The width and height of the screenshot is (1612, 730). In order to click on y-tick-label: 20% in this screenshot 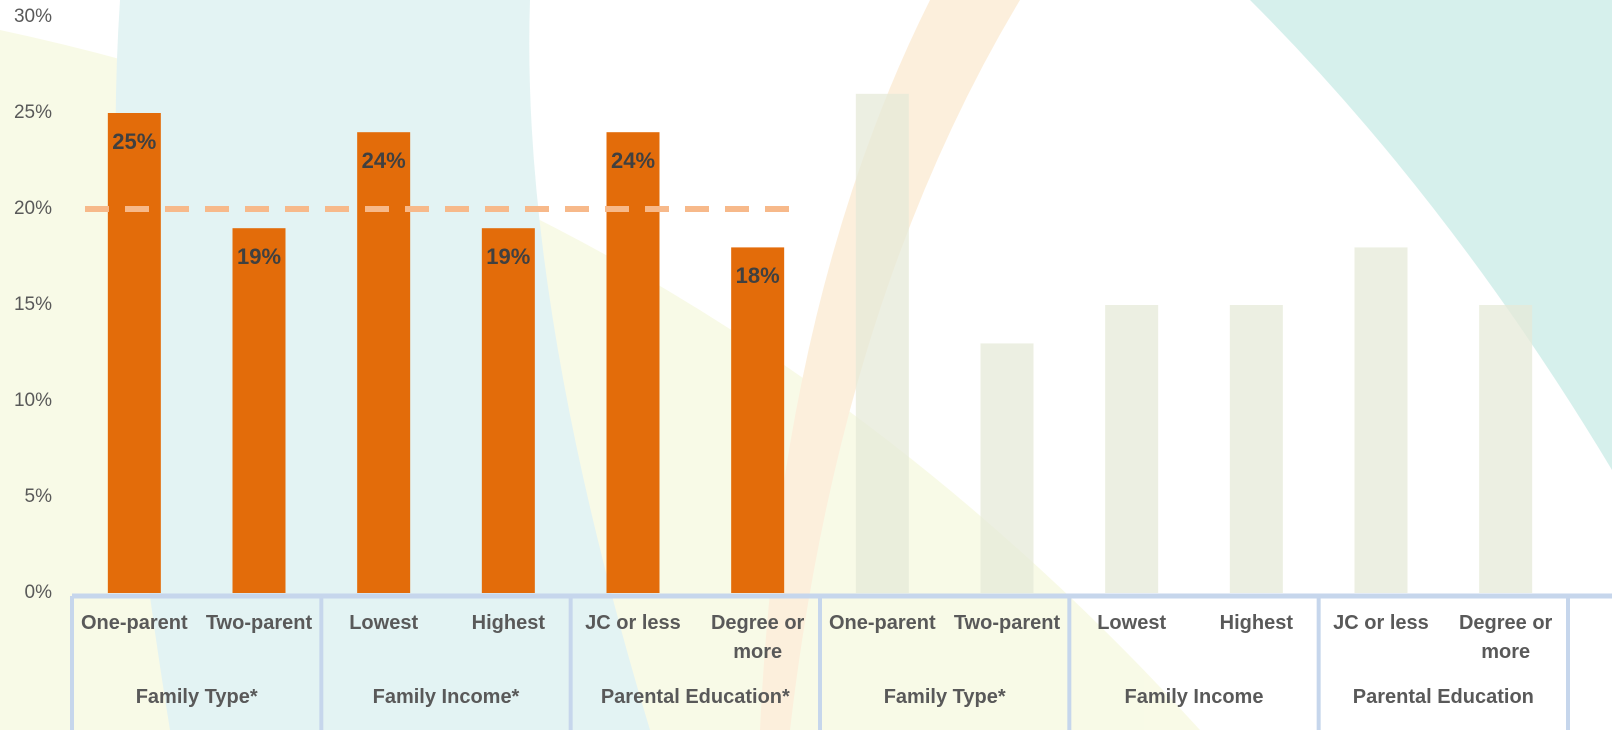, I will do `click(33, 208)`.